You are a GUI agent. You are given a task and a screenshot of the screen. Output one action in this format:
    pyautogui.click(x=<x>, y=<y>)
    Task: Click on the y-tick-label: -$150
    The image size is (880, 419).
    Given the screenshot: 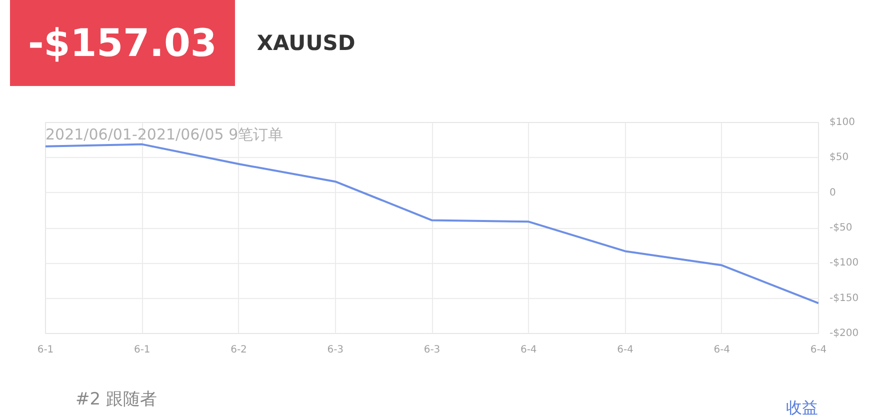 What is the action you would take?
    pyautogui.click(x=844, y=298)
    